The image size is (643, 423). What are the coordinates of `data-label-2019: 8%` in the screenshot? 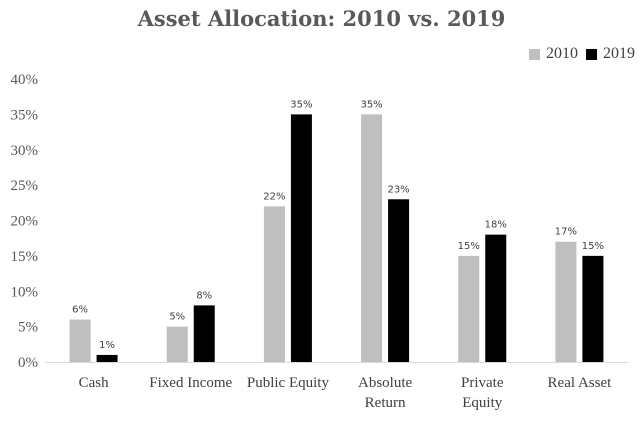 It's located at (204, 295).